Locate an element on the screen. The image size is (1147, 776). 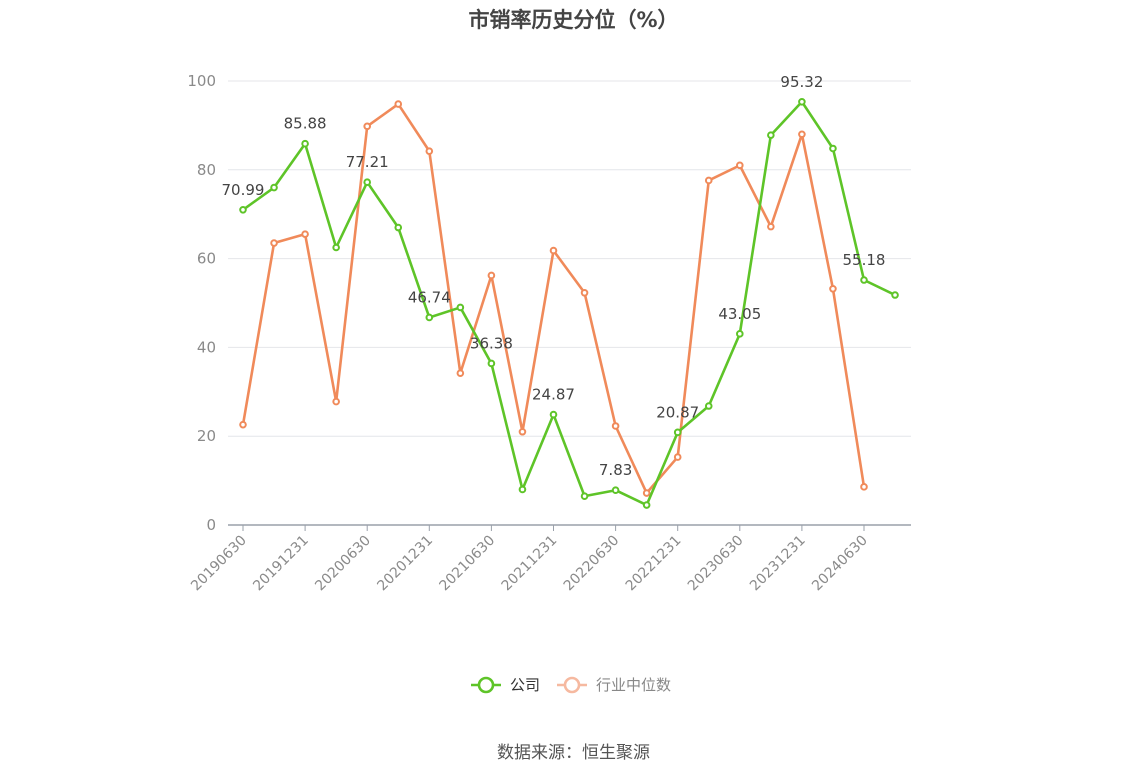
legend: 公司 行业中位数 is located at coordinates (571, 685).